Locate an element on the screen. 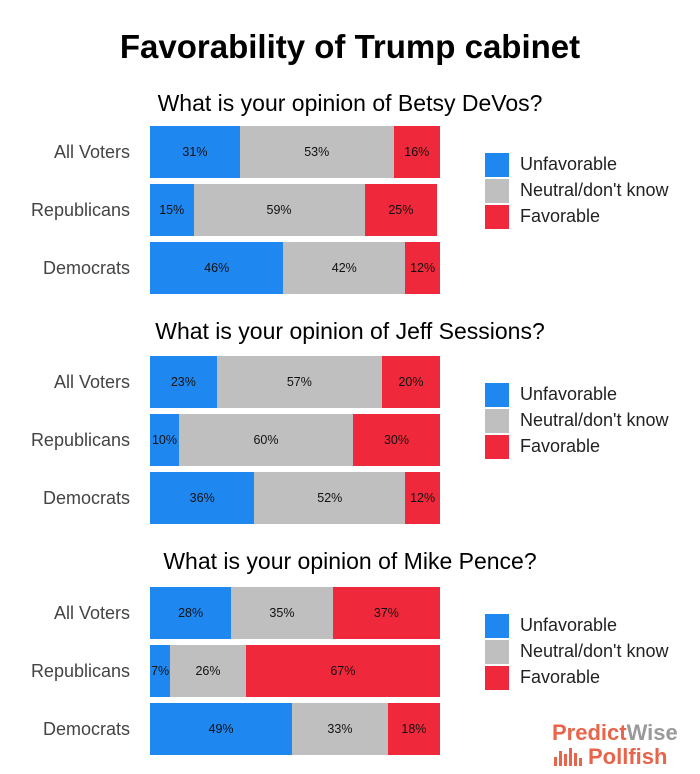 The height and width of the screenshot is (774, 700). data-label: 49% is located at coordinates (221, 729).